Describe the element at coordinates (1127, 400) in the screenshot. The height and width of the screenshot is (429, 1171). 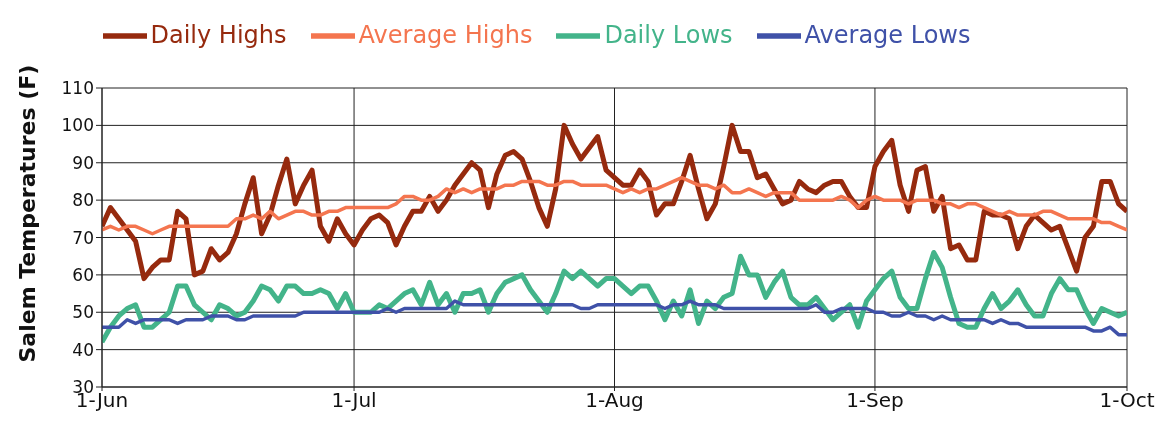
I see `x-tick-label: 1-Oct` at that location.